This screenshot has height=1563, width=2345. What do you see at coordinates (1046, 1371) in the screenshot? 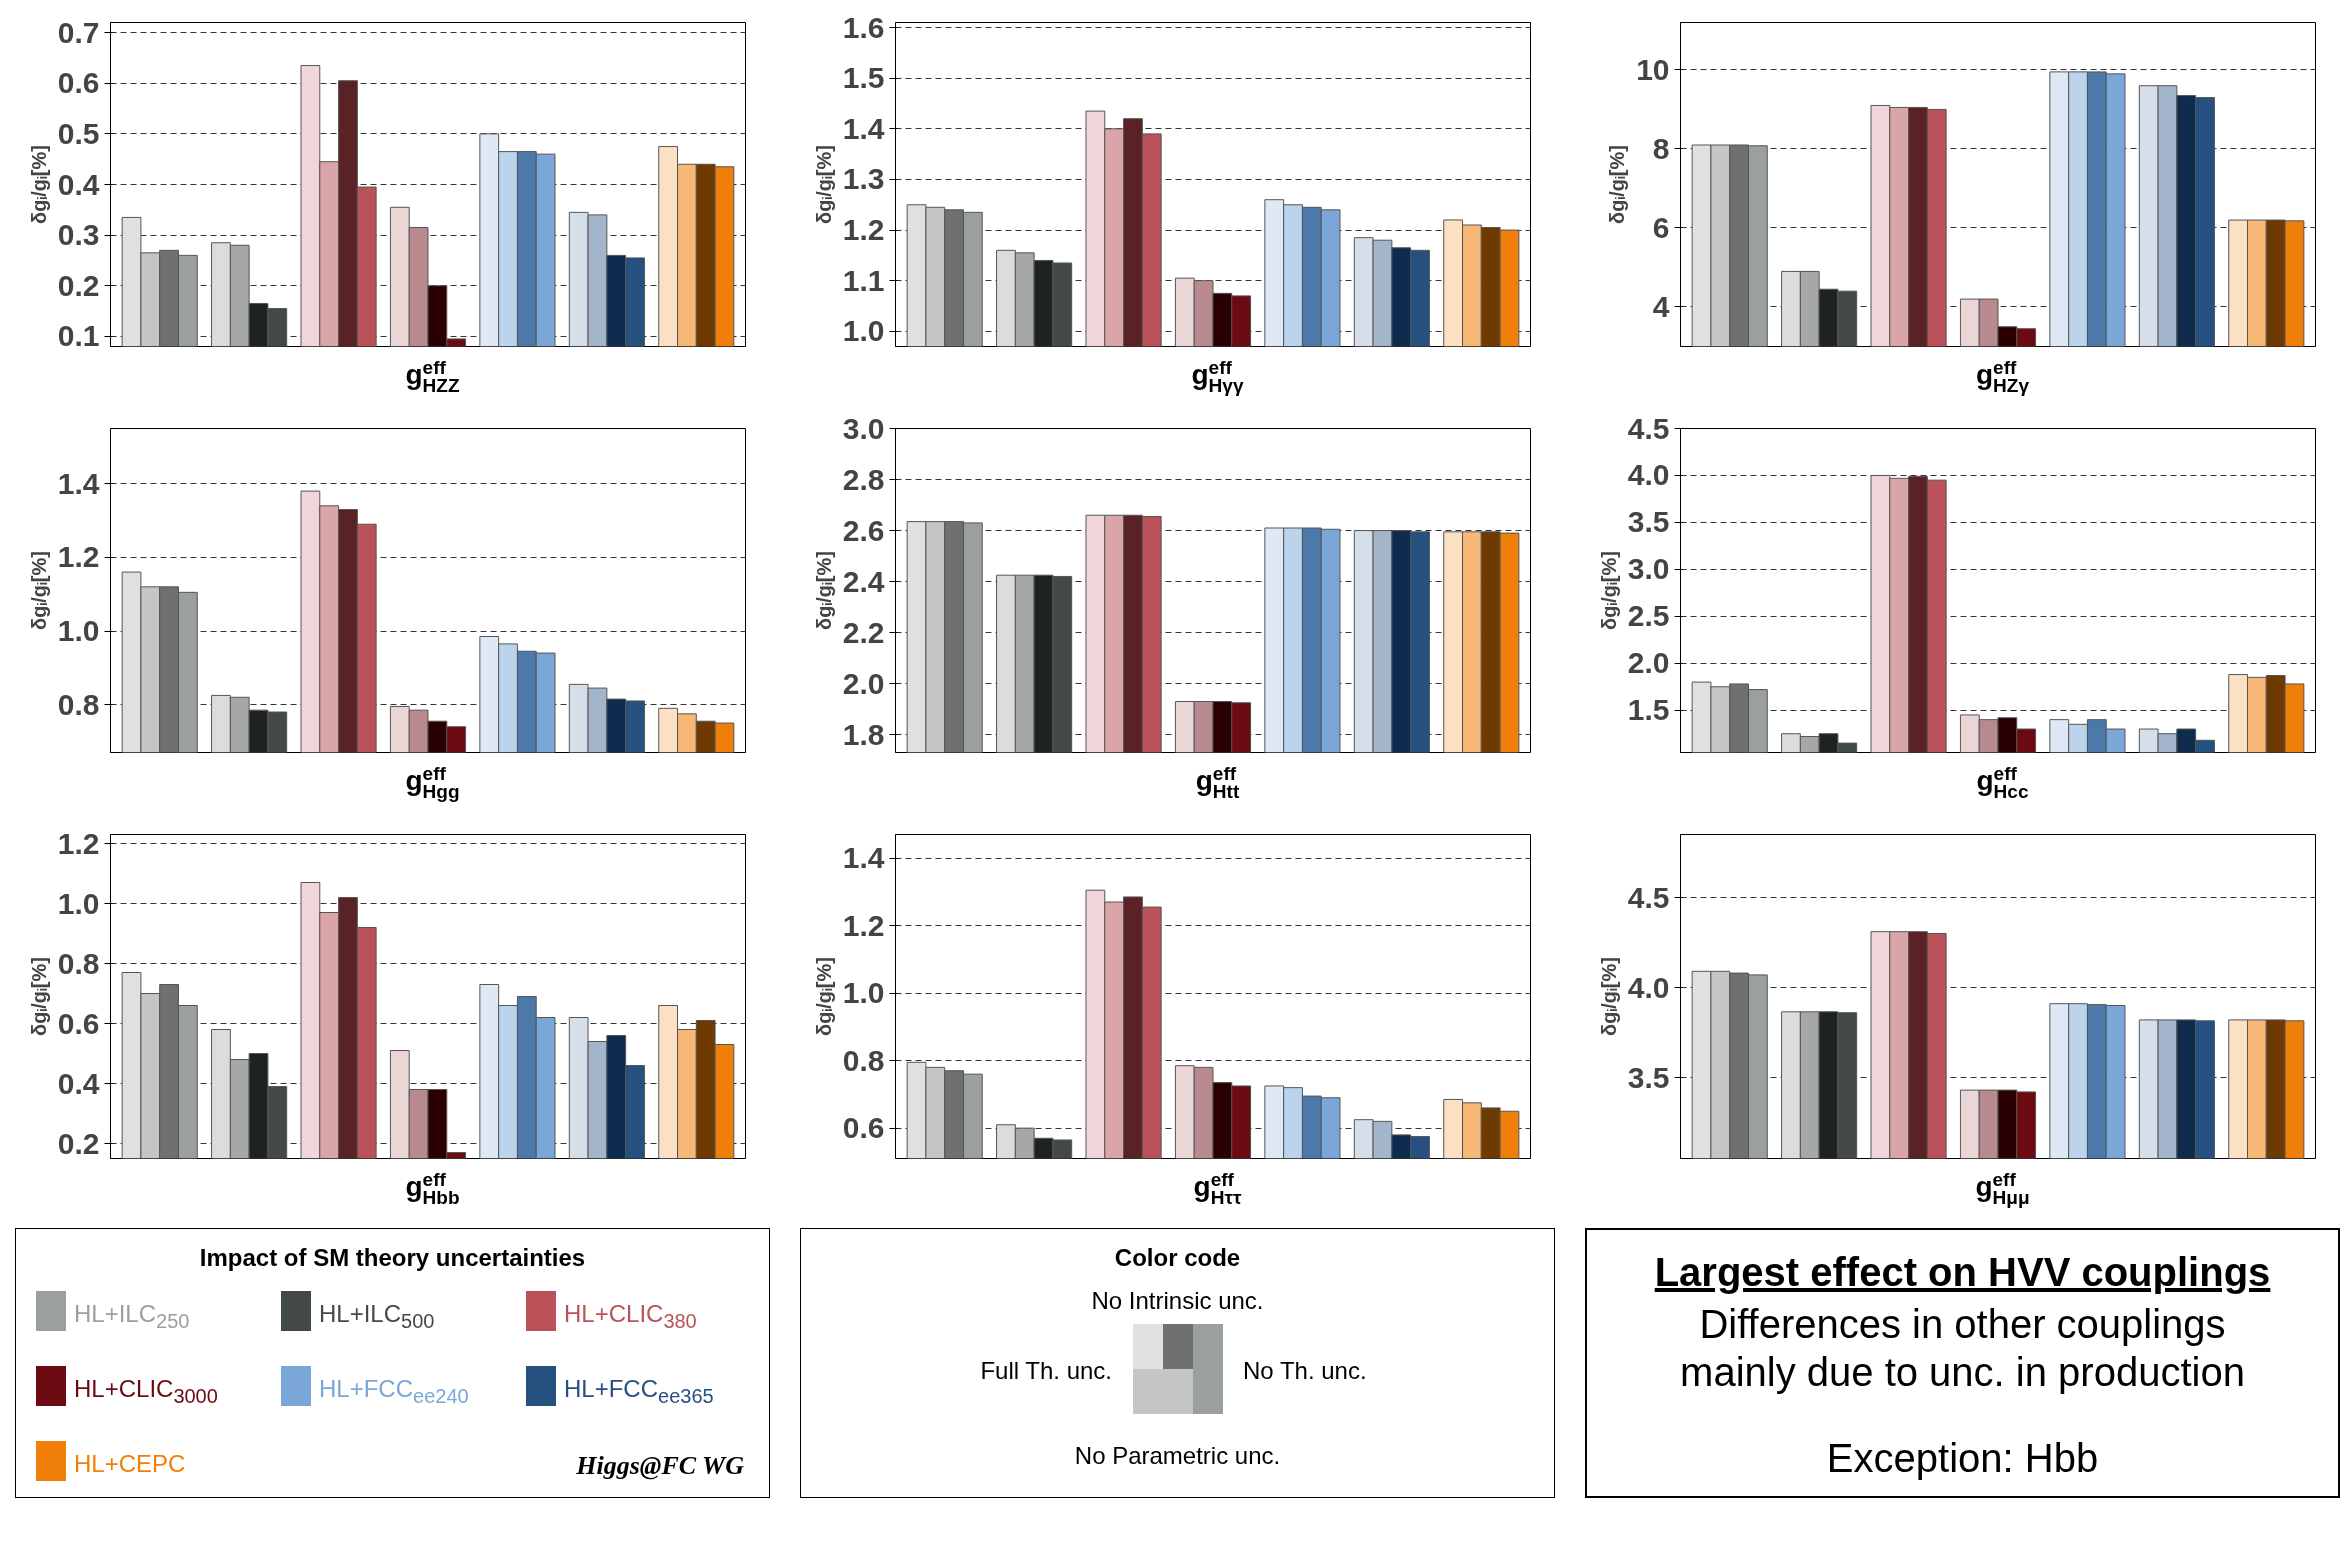
I see `category-label: Full Th. unc.` at bounding box center [1046, 1371].